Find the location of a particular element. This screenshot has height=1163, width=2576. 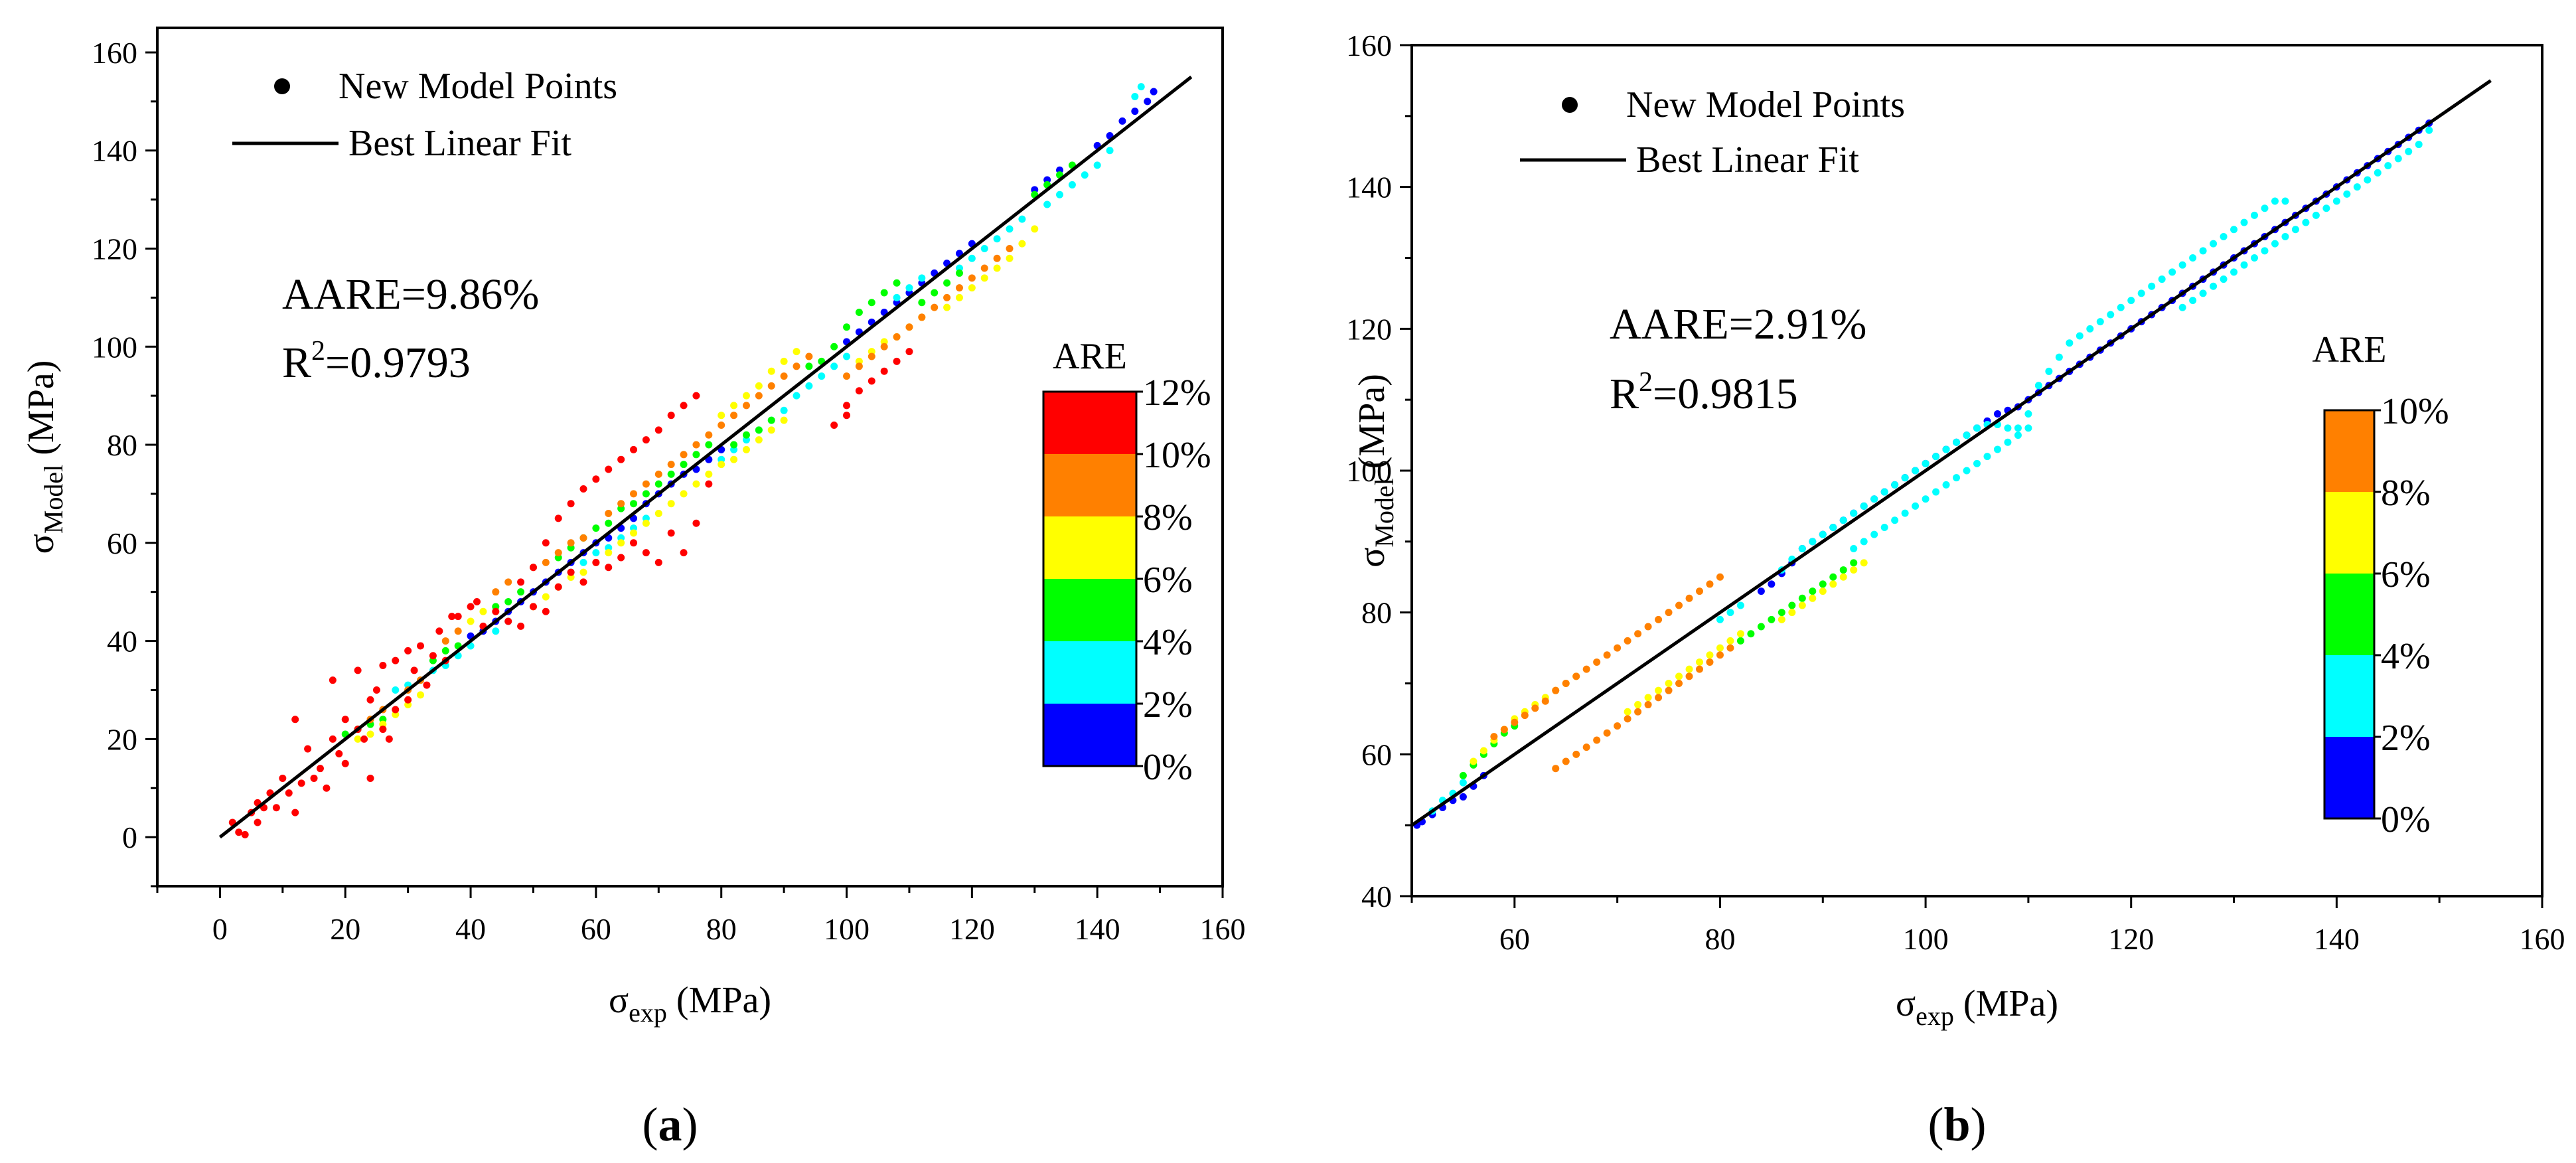

colorbar-label: 10% is located at coordinates (2415, 411).